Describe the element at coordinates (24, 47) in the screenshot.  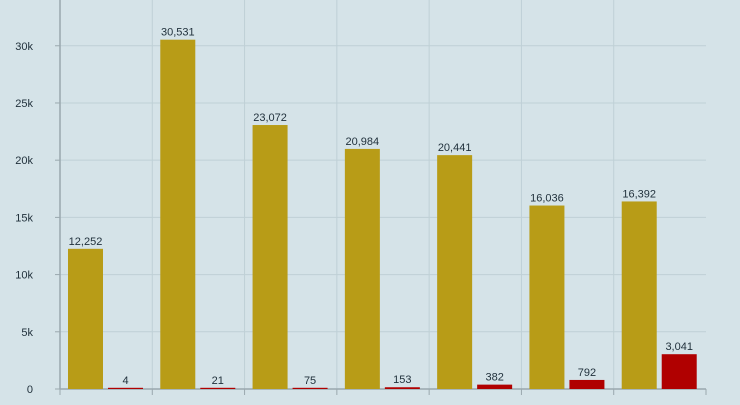
I see `y-tick-label: 30k` at that location.